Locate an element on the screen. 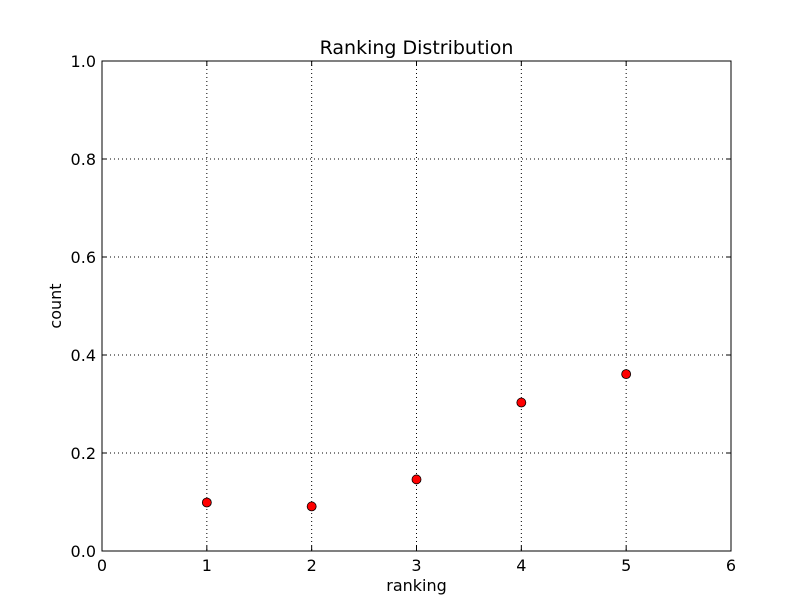 The width and height of the screenshot is (812, 612). y-tick-label: 0.6 is located at coordinates (83, 257).